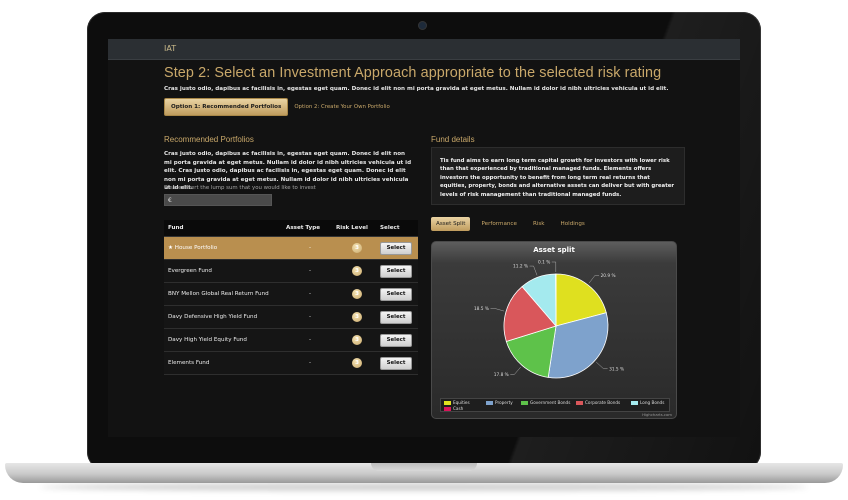  I want to click on fund-name: BNY Mellon Global Real Return Fund, so click(224, 294).